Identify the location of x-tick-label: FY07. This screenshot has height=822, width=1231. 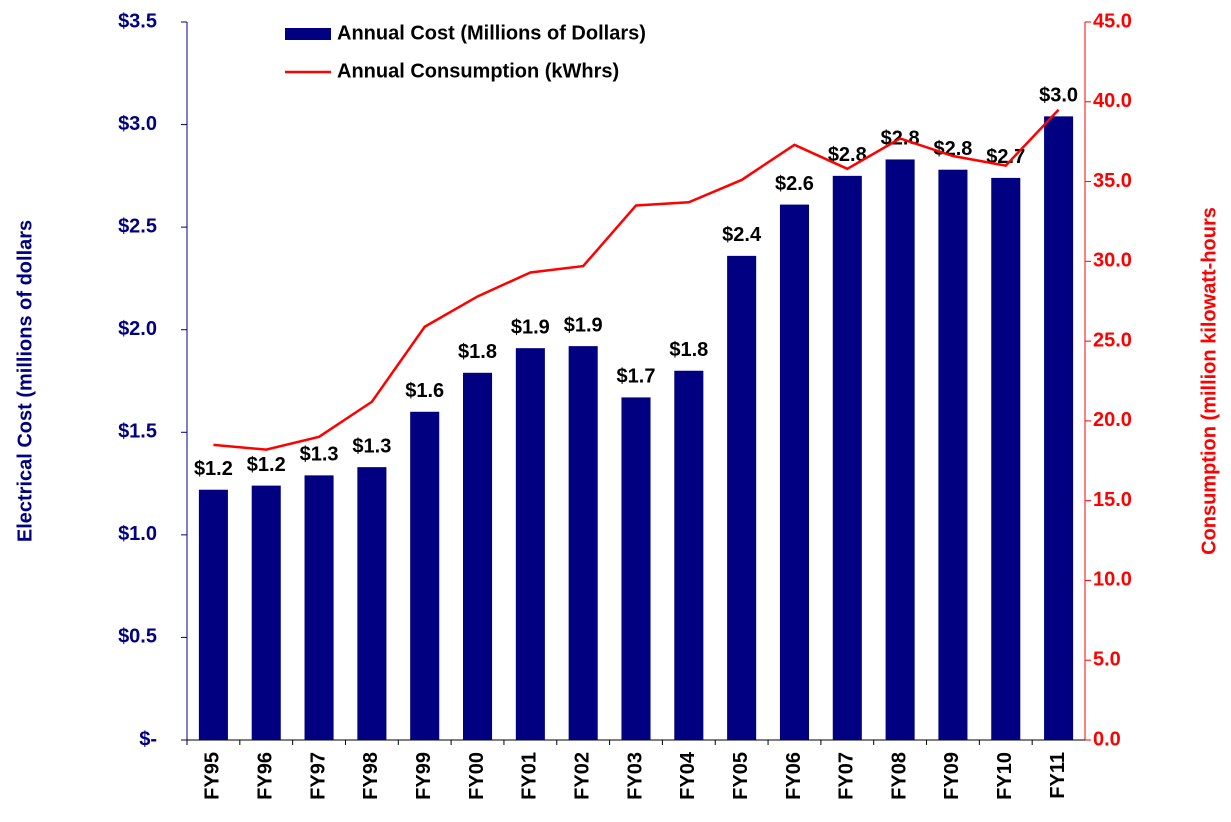
(847, 776).